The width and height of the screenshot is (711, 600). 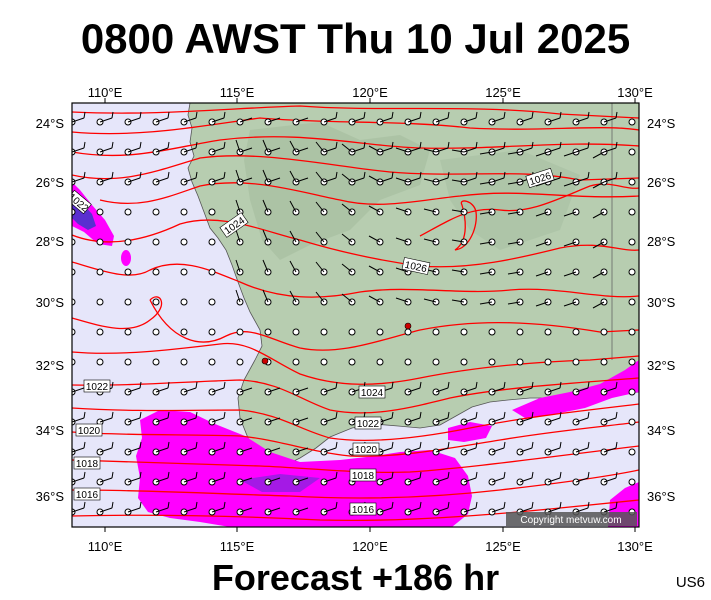 I want to click on page-title: 0800 AWST Thu 10 Jul 2025, so click(x=355, y=38).